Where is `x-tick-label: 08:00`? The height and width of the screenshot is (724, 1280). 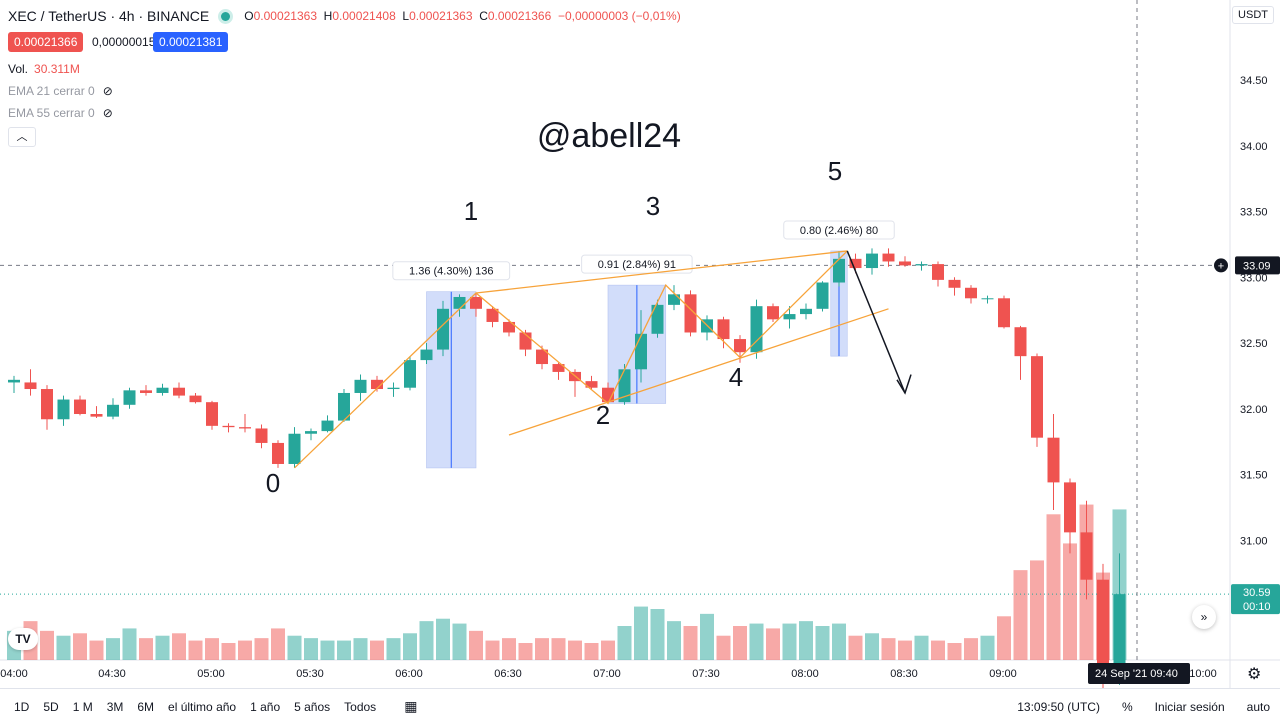
x-tick-label: 08:00 is located at coordinates (805, 674).